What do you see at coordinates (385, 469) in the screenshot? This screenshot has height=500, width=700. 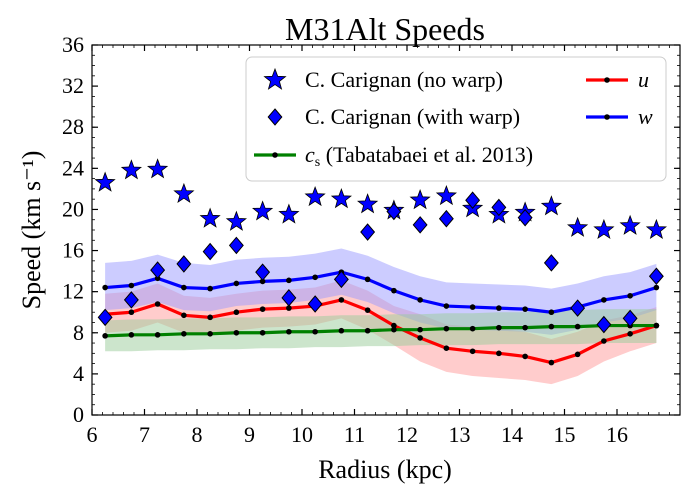 I see `x-axis-label: Radius (kpc)` at bounding box center [385, 469].